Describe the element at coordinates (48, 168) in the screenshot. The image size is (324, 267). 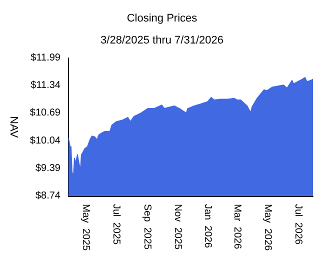
I see `y-tick-label: $9.39` at that location.